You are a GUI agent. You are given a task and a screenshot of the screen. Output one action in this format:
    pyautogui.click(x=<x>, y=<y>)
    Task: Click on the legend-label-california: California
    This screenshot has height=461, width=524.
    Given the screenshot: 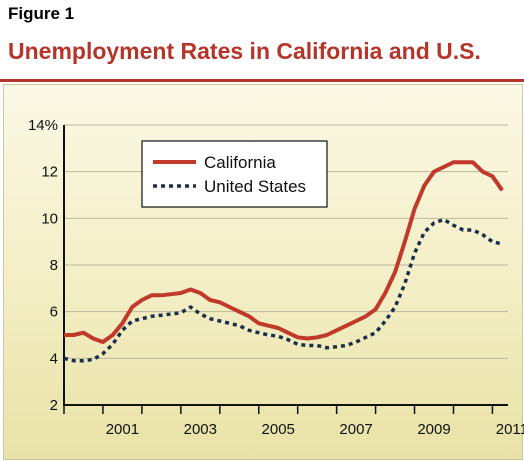 What is the action you would take?
    pyautogui.click(x=240, y=162)
    